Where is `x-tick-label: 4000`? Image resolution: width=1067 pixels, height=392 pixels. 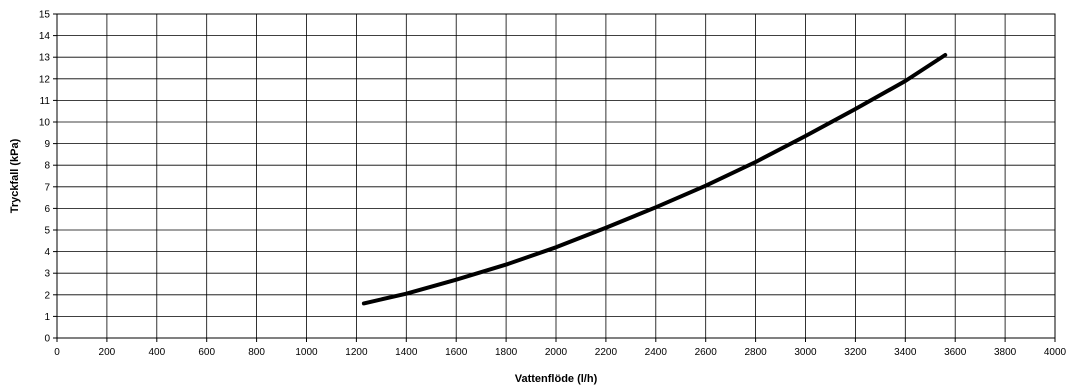 x-tick-label: 4000 is located at coordinates (1055, 352).